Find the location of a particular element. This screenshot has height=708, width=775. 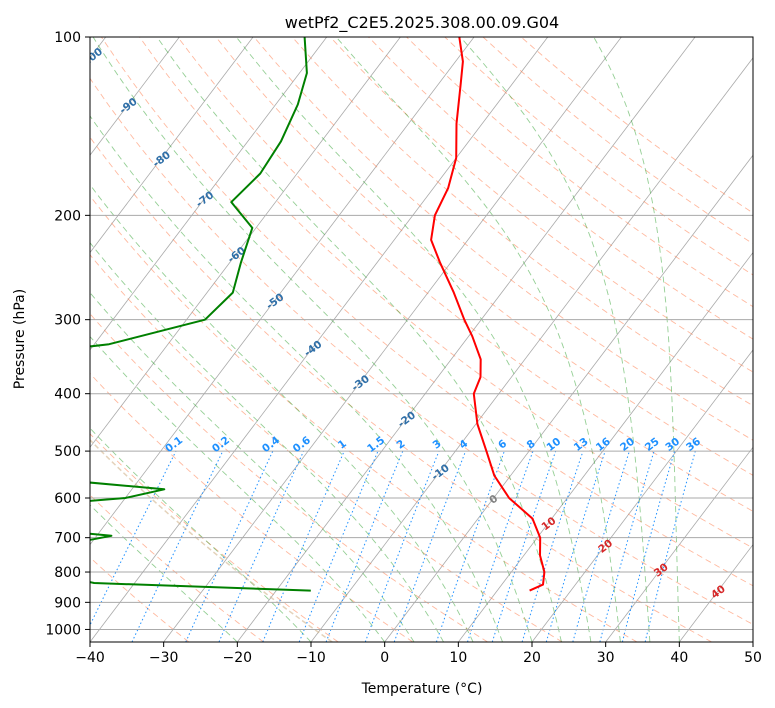

x-tick-label: −20 is located at coordinates (238, 658).